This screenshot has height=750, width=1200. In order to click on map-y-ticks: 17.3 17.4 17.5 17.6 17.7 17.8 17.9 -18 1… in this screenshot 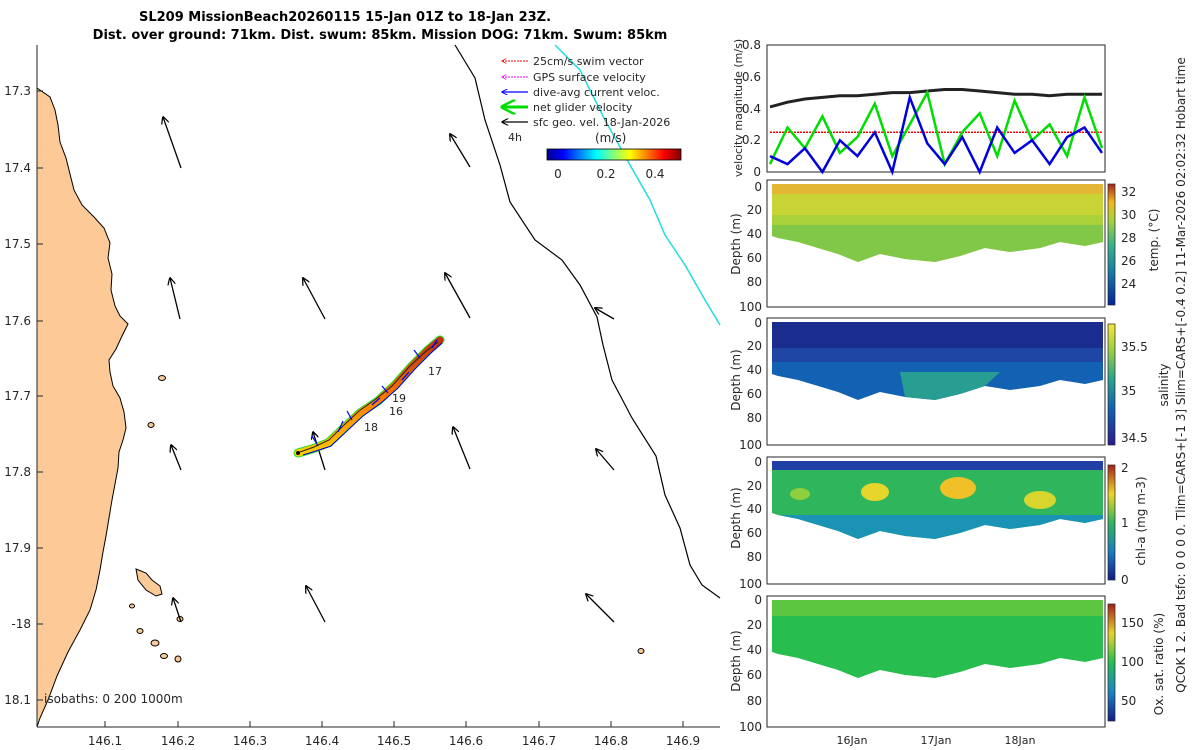, I will do `click(17, 395)`.